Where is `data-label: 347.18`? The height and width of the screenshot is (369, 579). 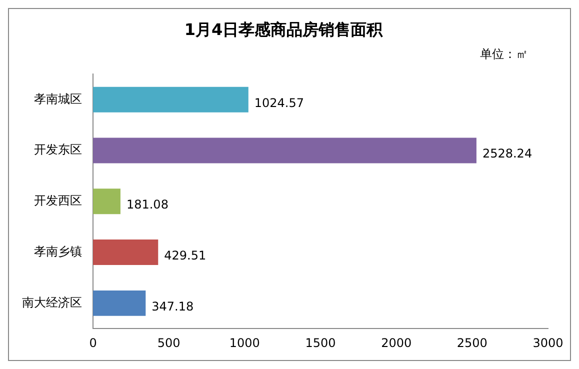
data-label: 347.18 is located at coordinates (173, 306).